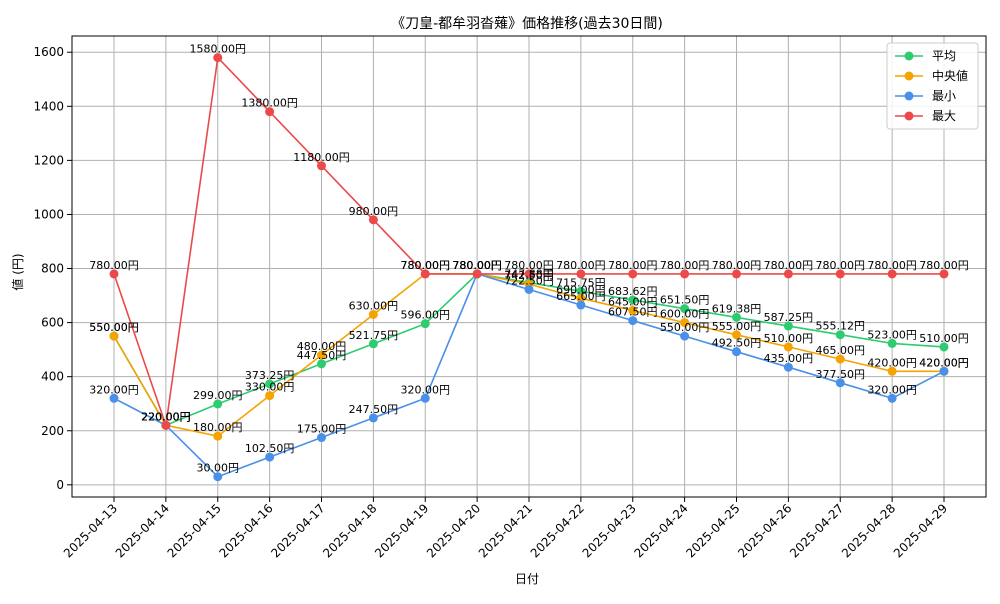 This screenshot has height=604, width=1000. I want to click on data-label: 683.62円, so click(633, 291).